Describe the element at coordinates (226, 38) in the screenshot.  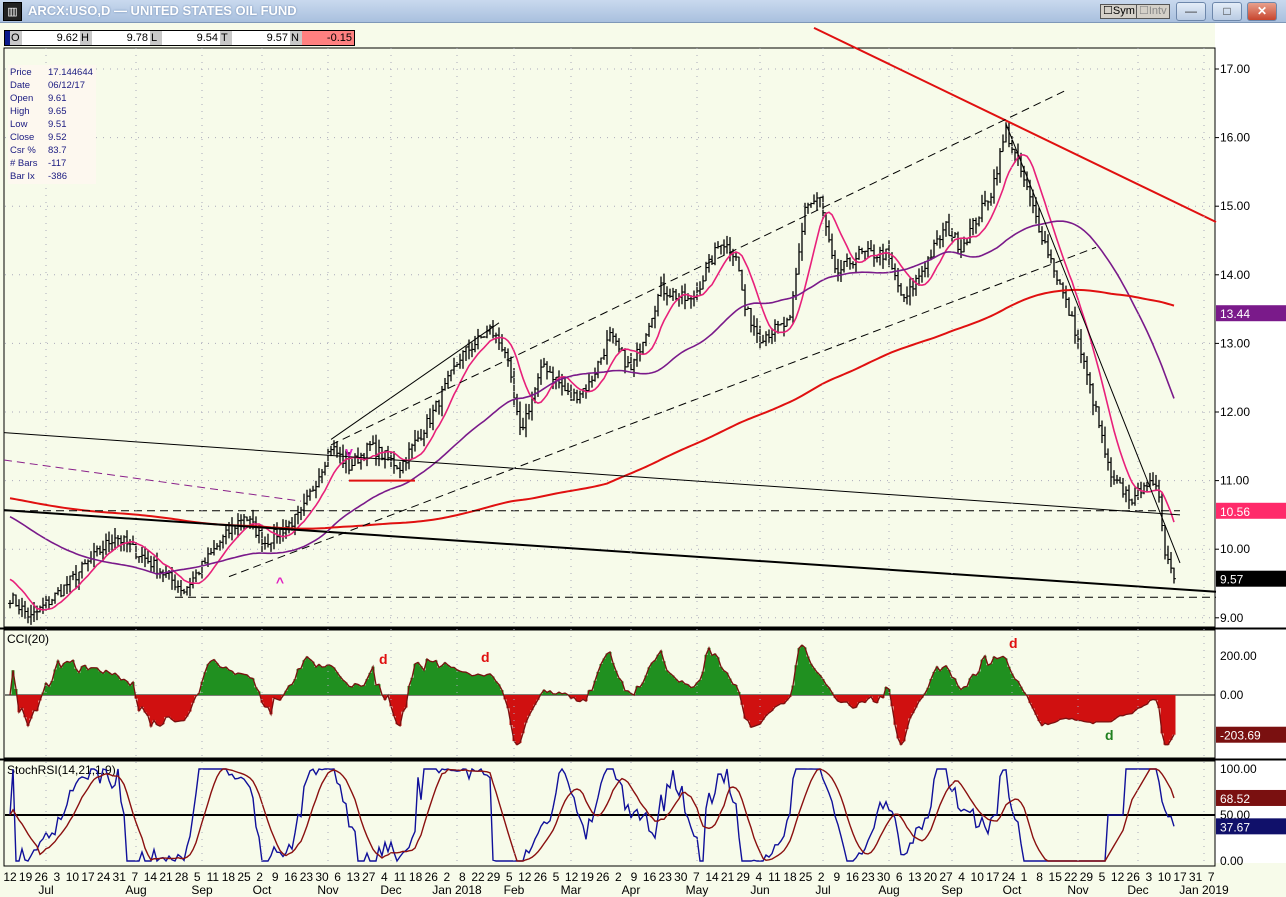
I see `last-label: T` at that location.